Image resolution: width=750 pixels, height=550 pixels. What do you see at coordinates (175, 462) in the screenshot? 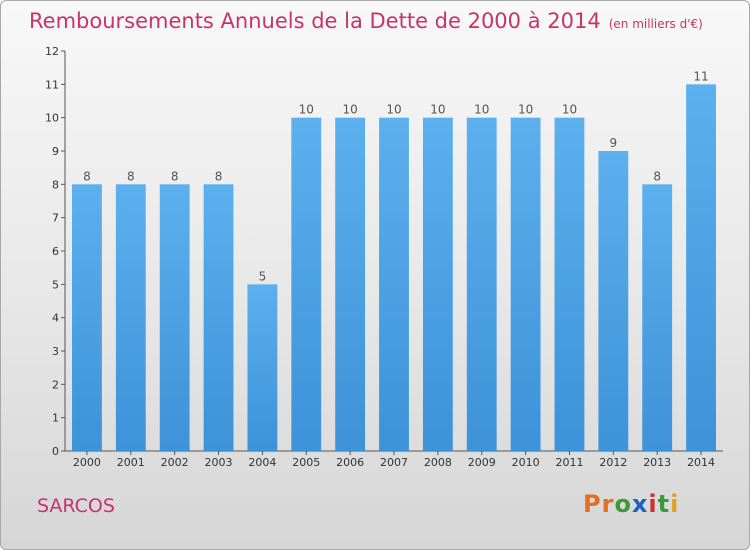
I see `x-tick-label: 2002` at bounding box center [175, 462].